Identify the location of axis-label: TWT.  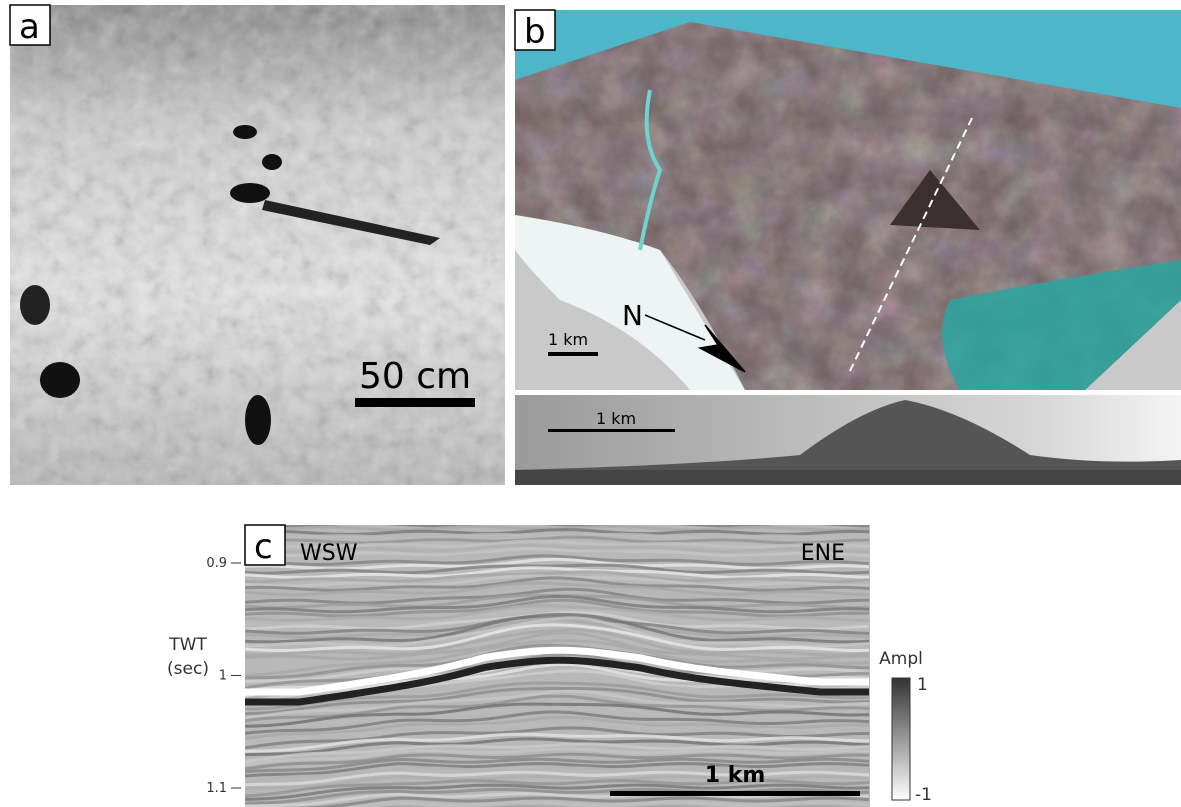
(187, 645).